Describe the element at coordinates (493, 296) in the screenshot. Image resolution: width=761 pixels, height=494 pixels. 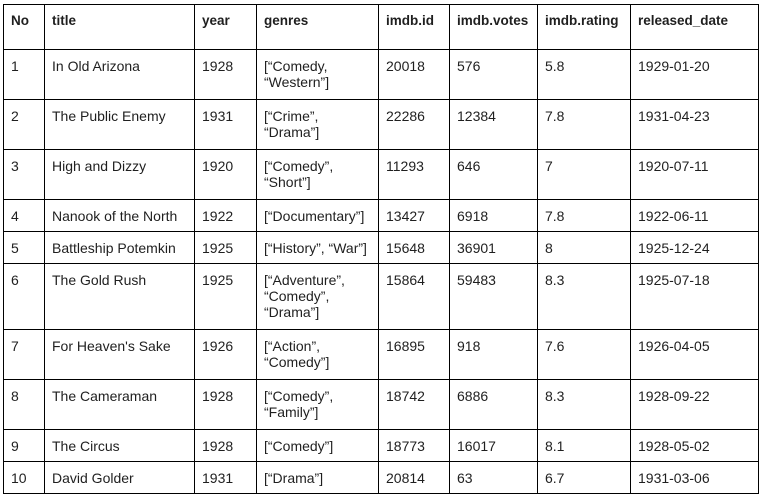
I see `cell-imdb-votes: 59483` at that location.